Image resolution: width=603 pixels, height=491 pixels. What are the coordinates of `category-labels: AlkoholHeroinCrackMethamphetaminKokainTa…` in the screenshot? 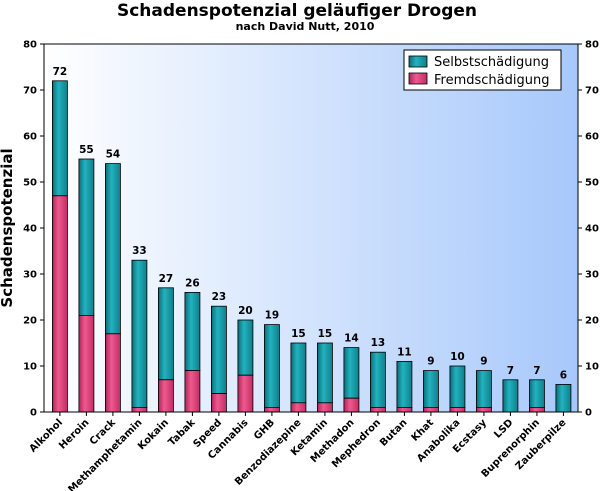 It's located at (298, 454).